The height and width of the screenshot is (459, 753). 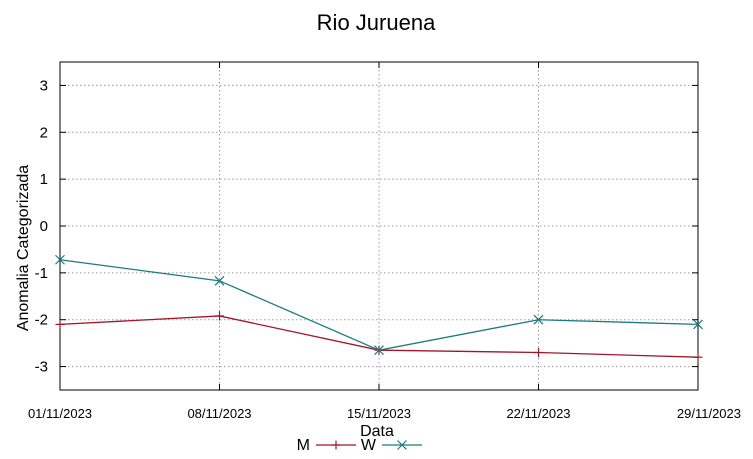 I want to click on legend-item-m: M, so click(x=326, y=445).